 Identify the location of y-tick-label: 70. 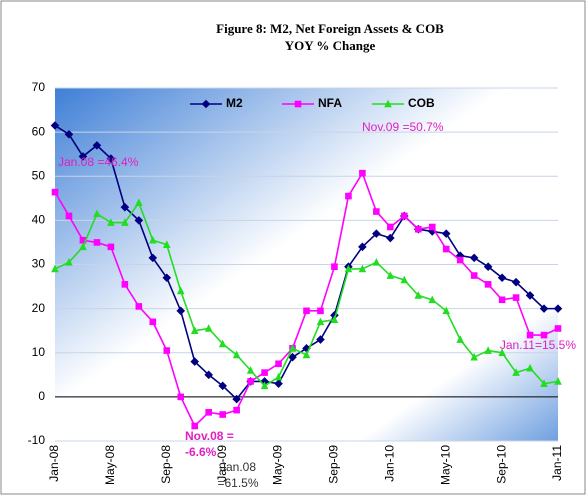
(39, 87).